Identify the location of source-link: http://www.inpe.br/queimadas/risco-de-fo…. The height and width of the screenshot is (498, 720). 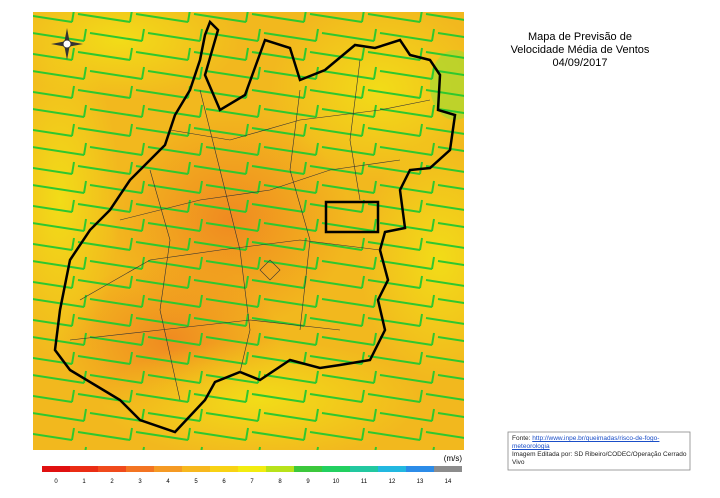
(586, 442).